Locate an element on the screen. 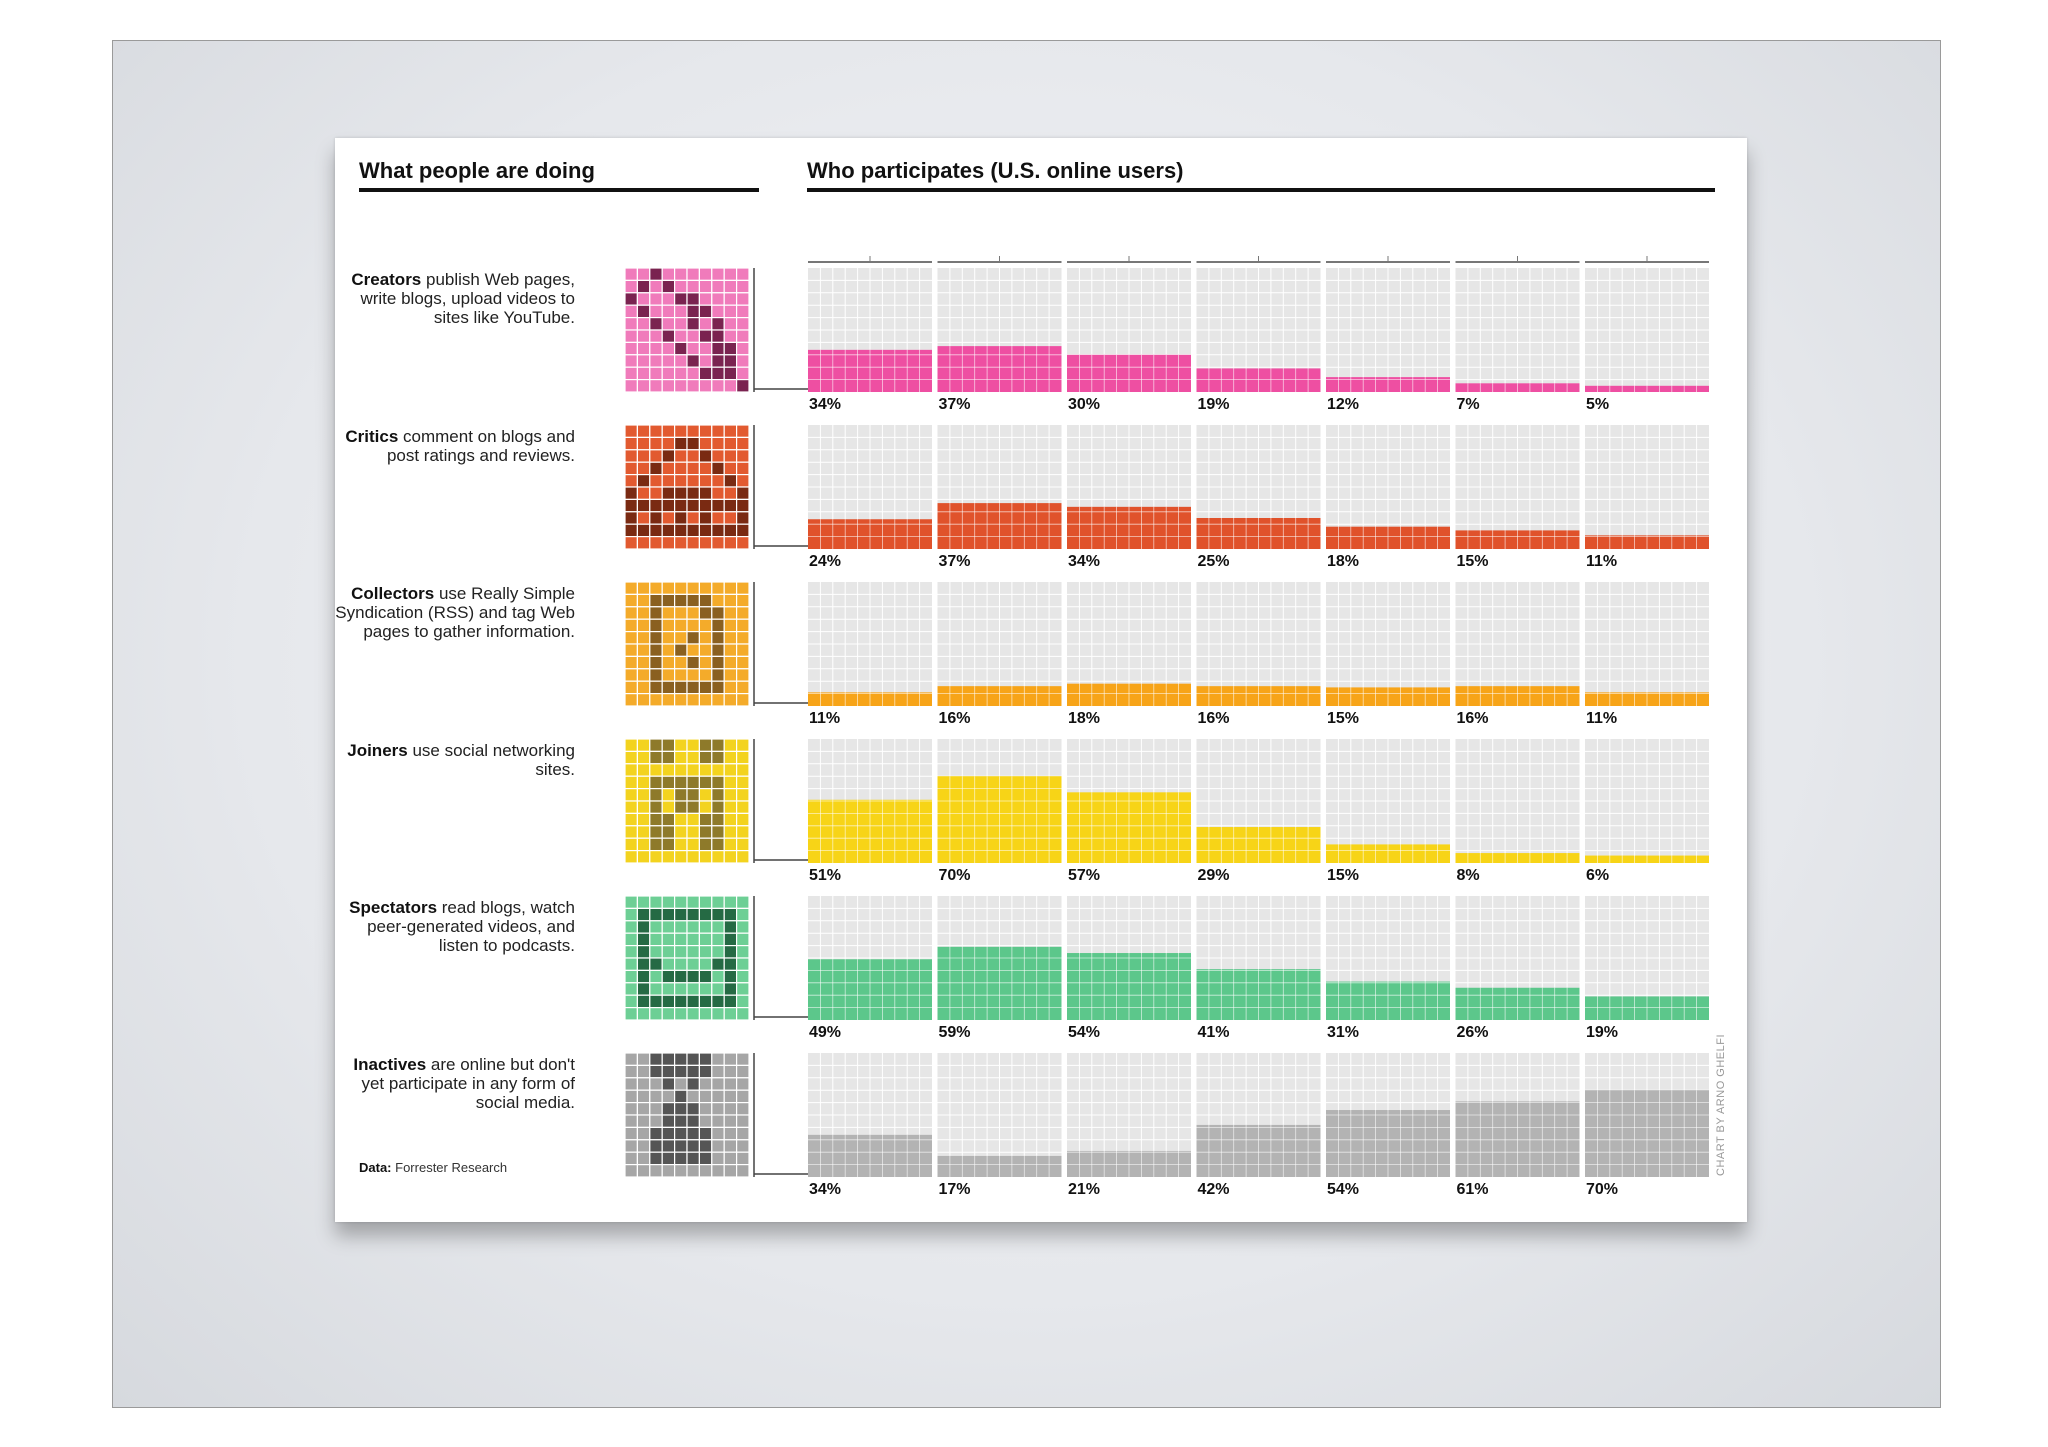  activity-name: Creators is located at coordinates (386, 279).